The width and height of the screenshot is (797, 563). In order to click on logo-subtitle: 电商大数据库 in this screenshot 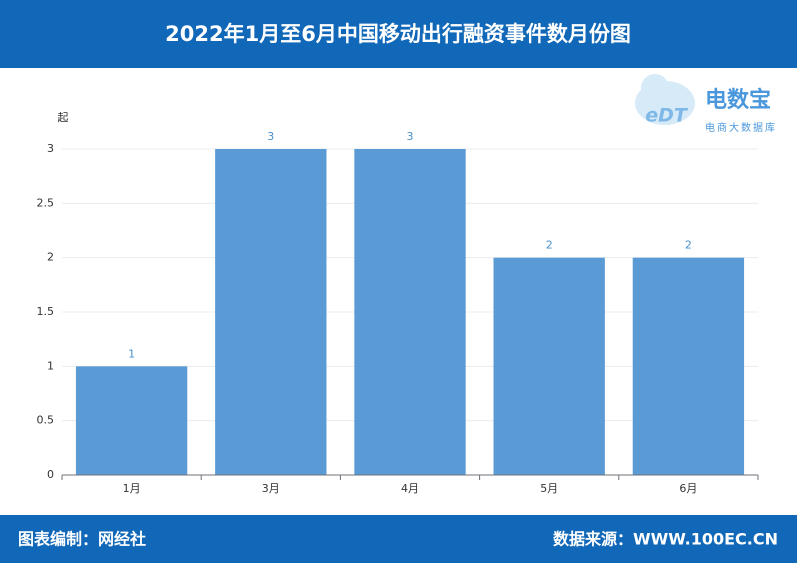, I will do `click(741, 127)`.